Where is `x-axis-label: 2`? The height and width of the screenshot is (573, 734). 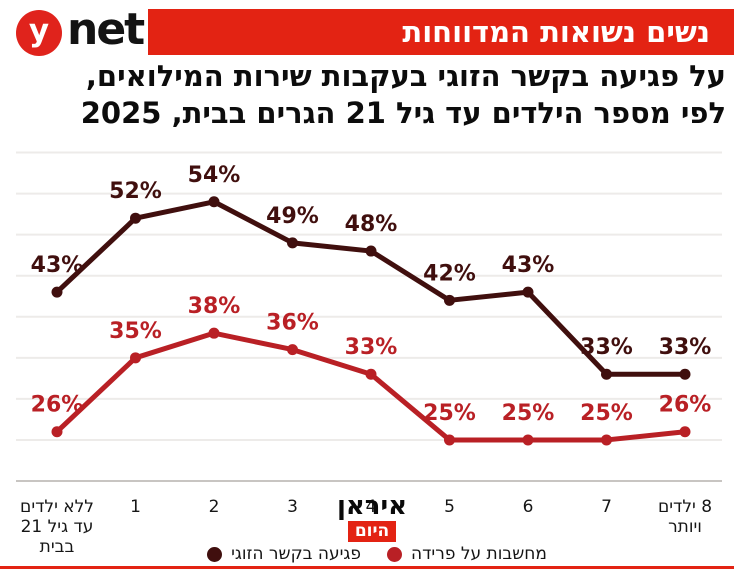
x-axis-label: 2 is located at coordinates (214, 507).